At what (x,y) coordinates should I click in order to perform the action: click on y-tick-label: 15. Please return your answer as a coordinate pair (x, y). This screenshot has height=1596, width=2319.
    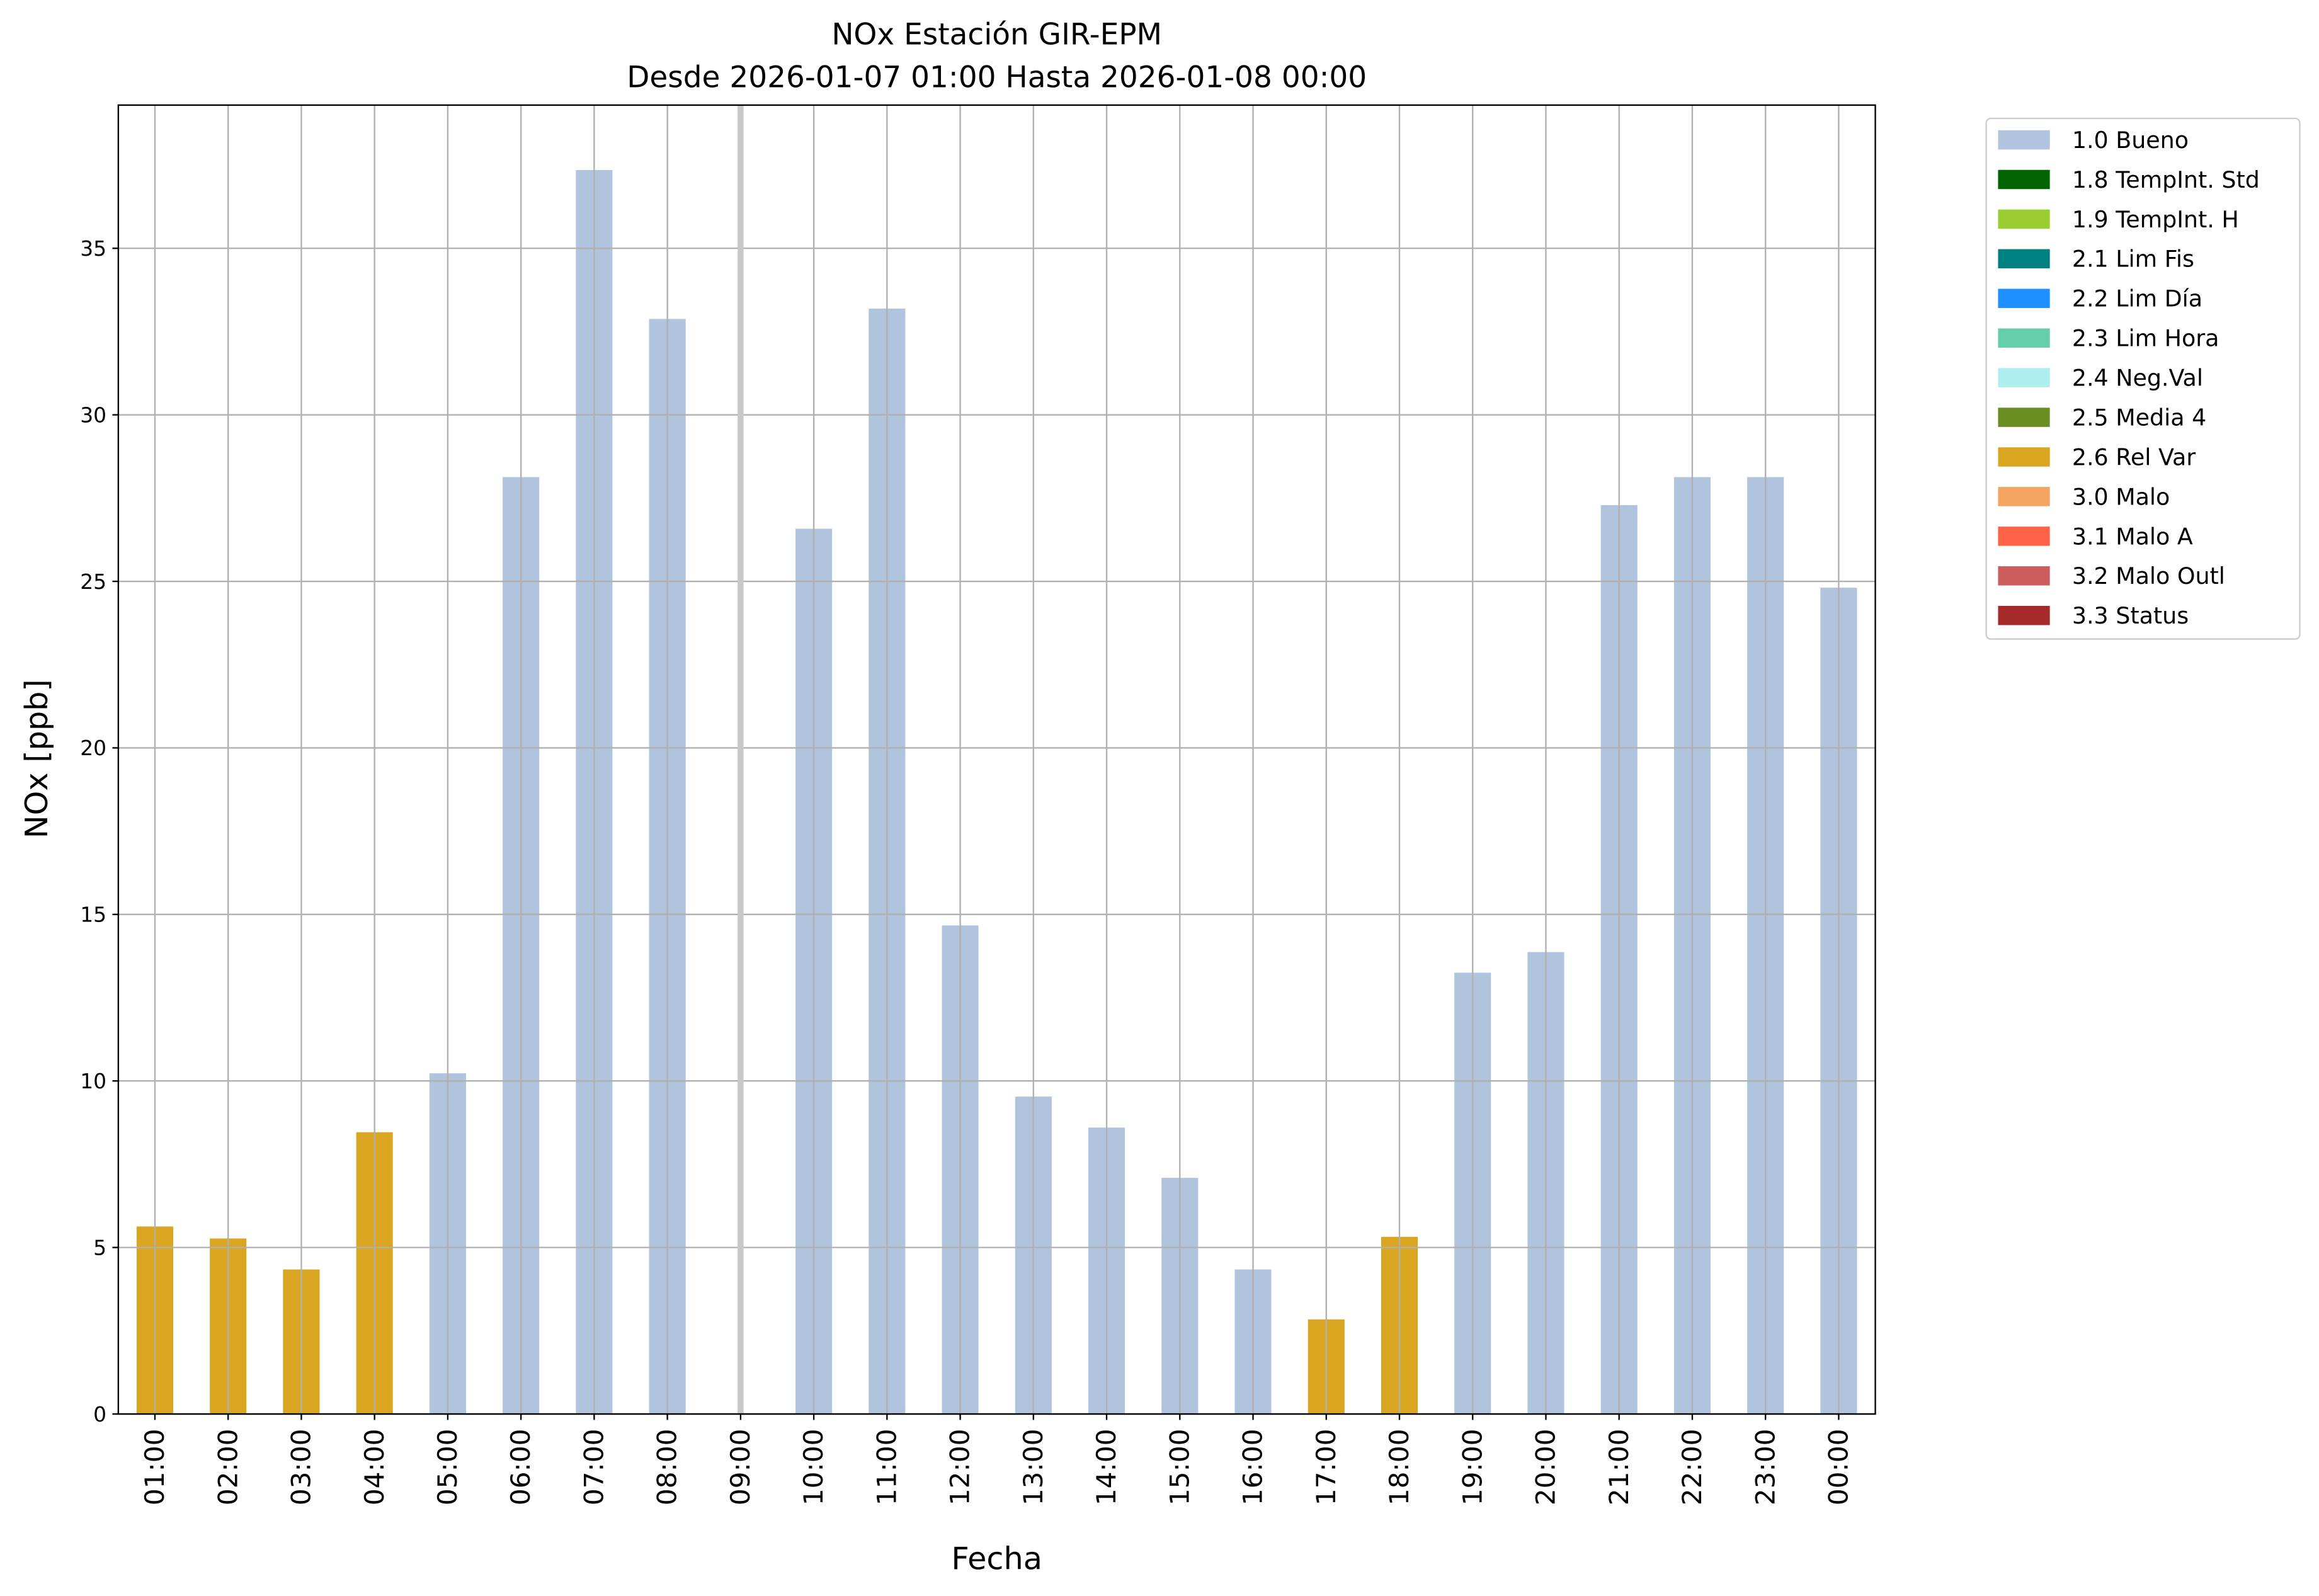
    Looking at the image, I should click on (93, 915).